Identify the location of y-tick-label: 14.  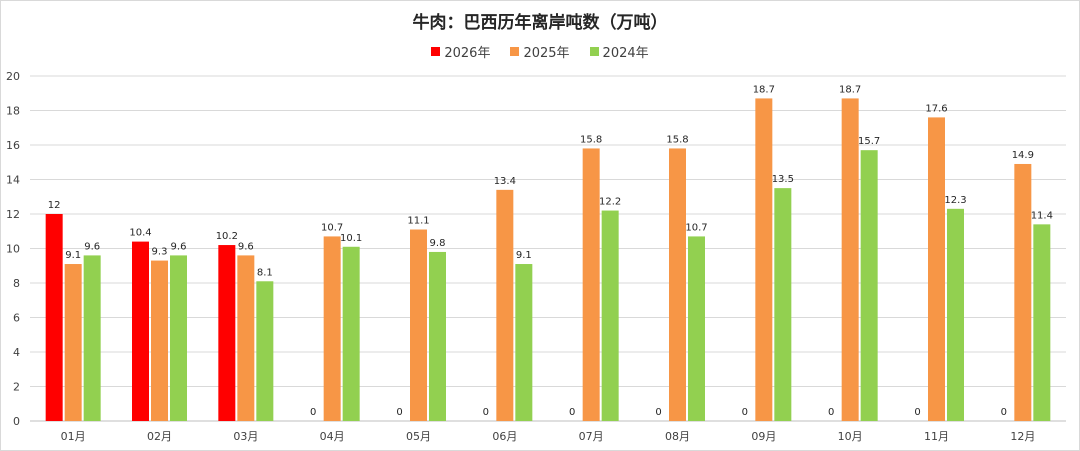
(13, 180).